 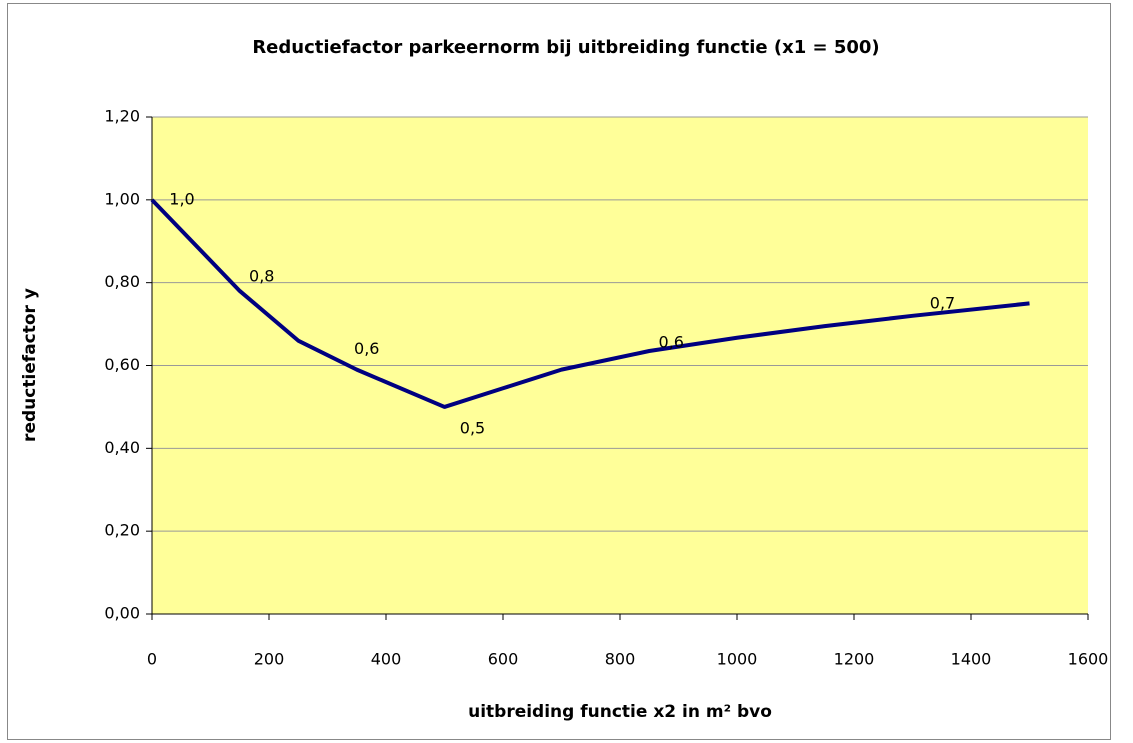 What do you see at coordinates (854, 659) in the screenshot?
I see `x-tick-label: 1200` at bounding box center [854, 659].